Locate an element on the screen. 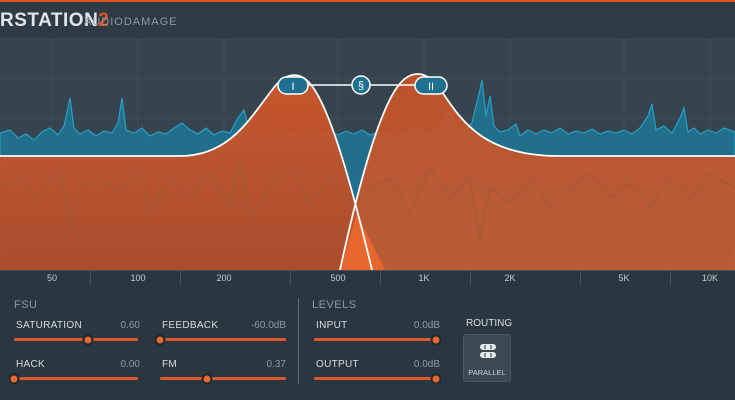 The height and width of the screenshot is (400, 735). section-divider is located at coordinates (298, 341).